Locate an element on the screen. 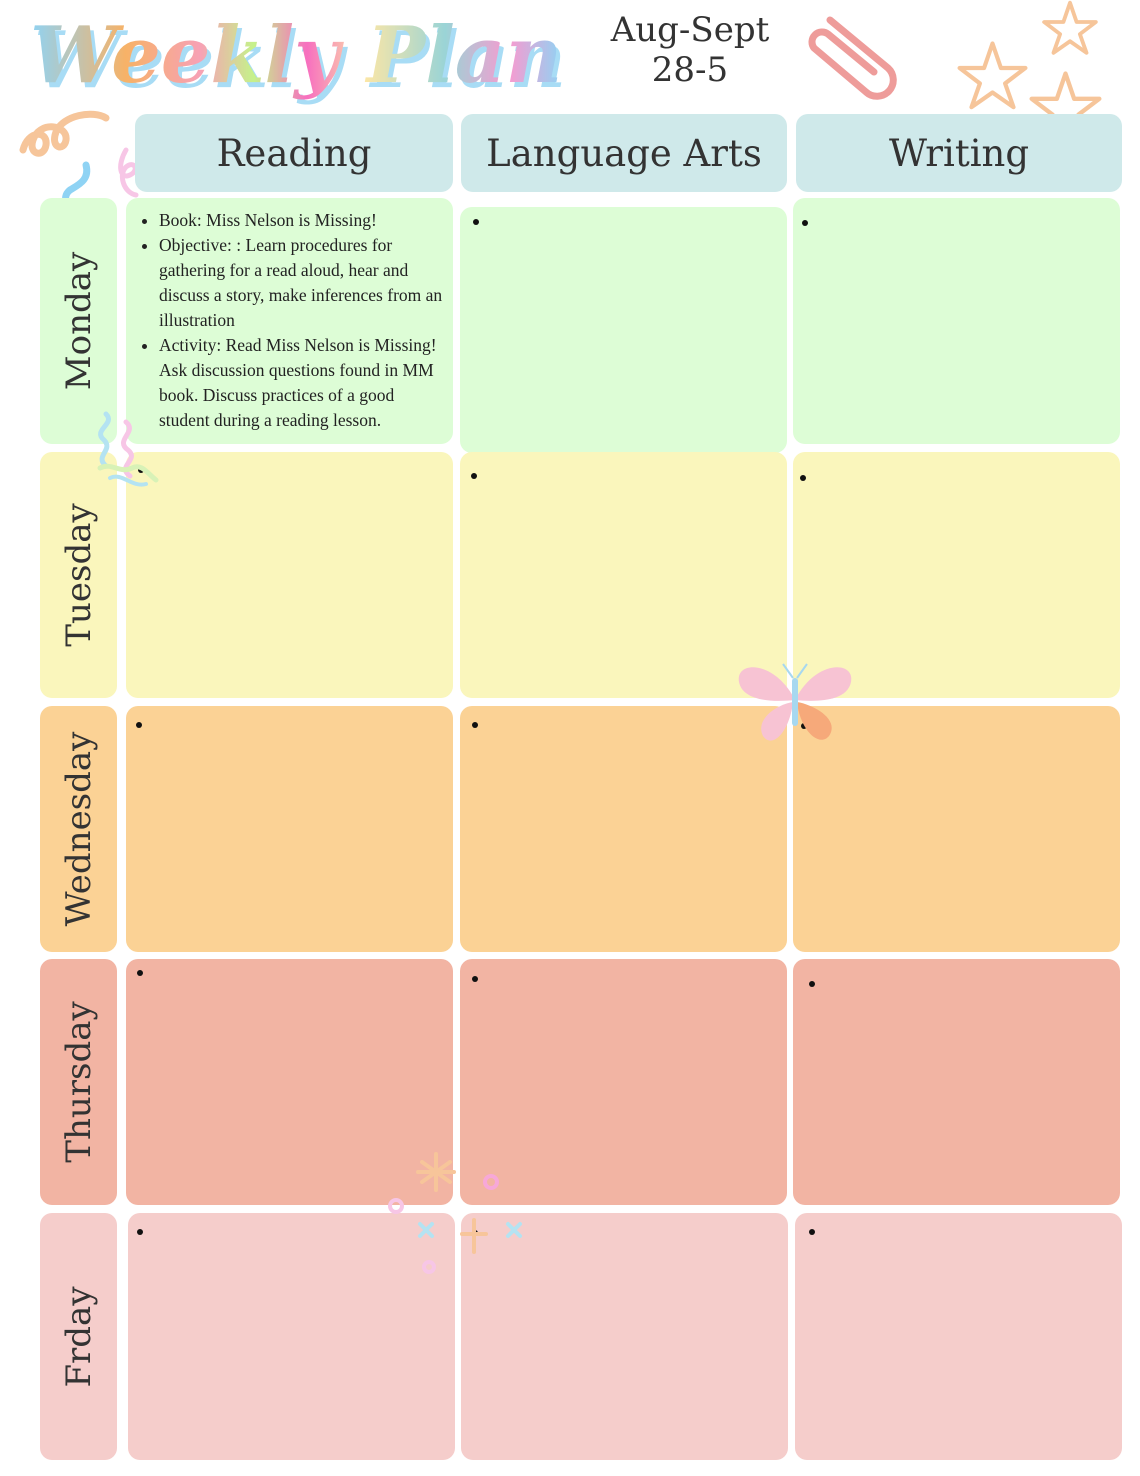  cell-friday-writing is located at coordinates (958, 1336).